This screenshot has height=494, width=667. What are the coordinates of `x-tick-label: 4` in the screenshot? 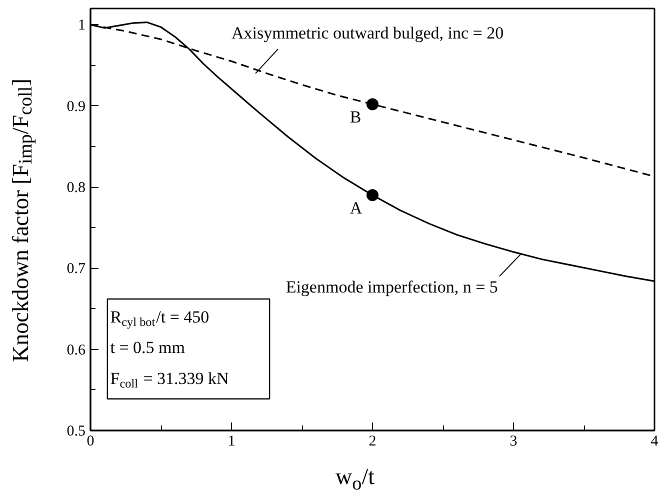 It's located at (654, 442).